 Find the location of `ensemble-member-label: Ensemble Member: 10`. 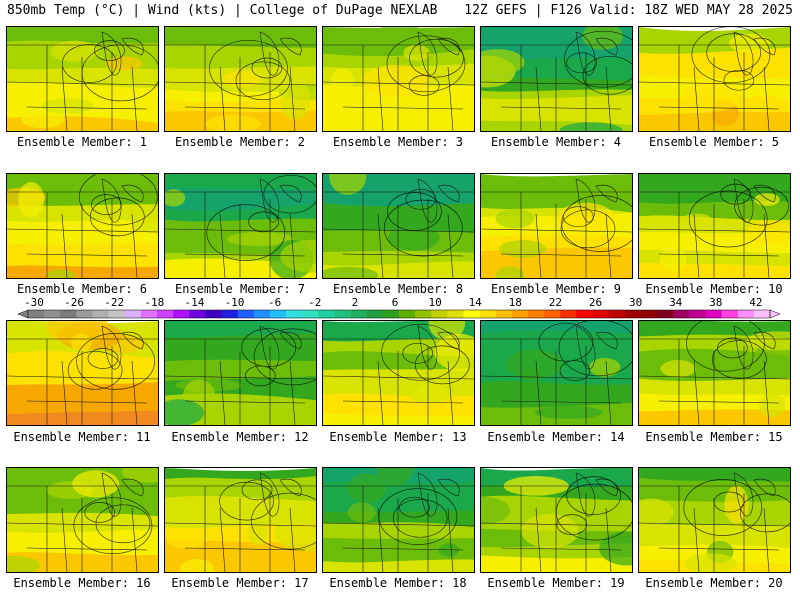

ensemble-member-label: Ensemble Member: 10 is located at coordinates (714, 289).